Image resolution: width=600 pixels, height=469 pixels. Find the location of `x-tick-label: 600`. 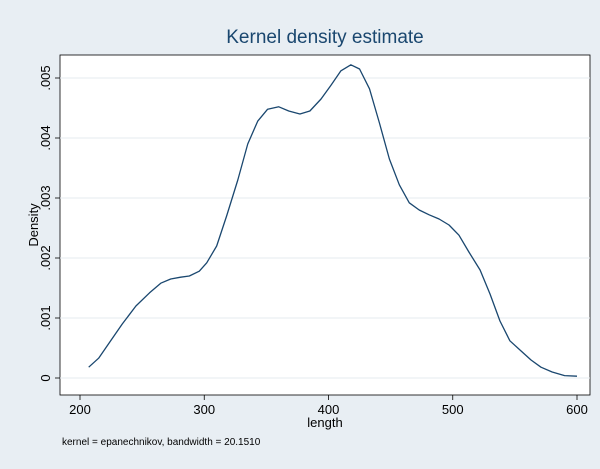

x-tick-label: 600 is located at coordinates (577, 409).